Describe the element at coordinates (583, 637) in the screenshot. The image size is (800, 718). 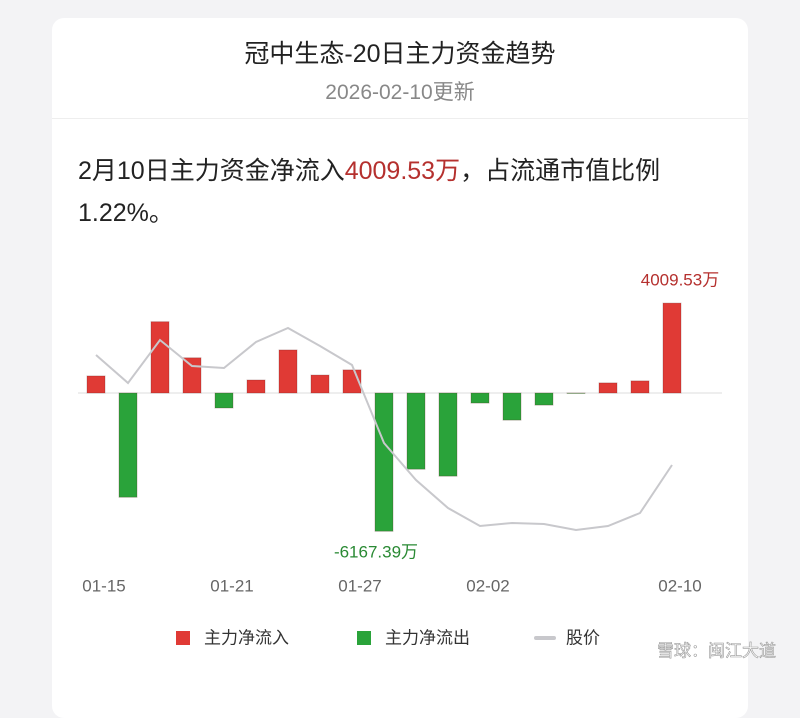
I see `legend-label: 股价` at that location.